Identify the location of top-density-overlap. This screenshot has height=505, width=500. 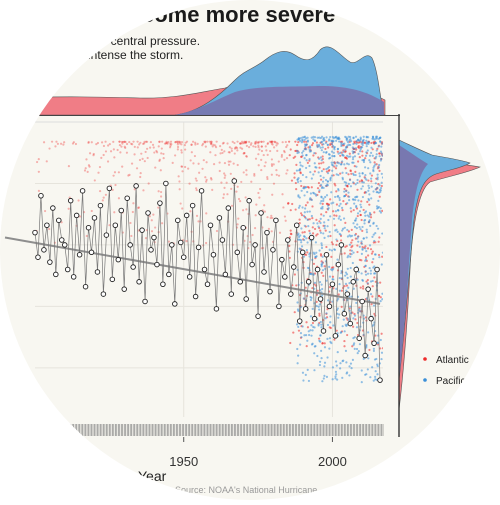
(279, 100).